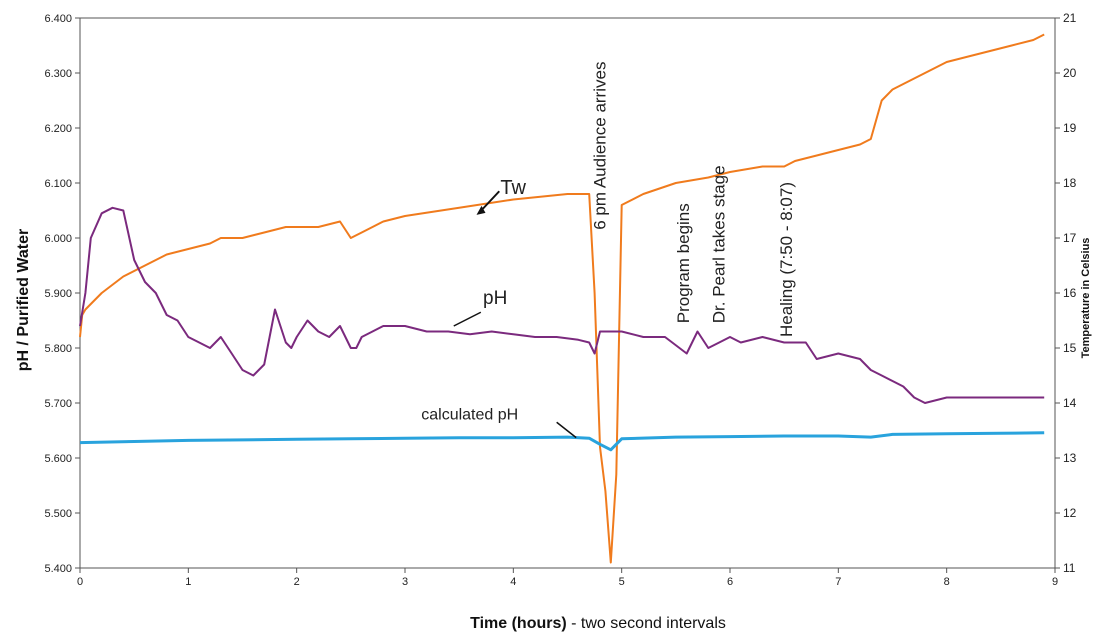 This screenshot has width=1102, height=636. I want to click on y2-tick-label: 21, so click(1070, 18).